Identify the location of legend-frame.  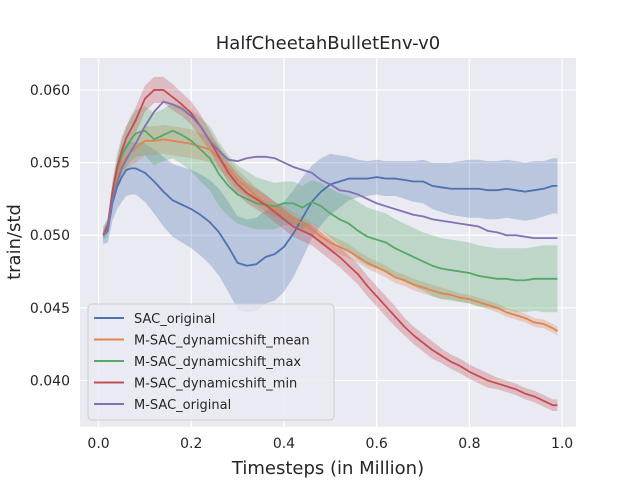
(211, 362).